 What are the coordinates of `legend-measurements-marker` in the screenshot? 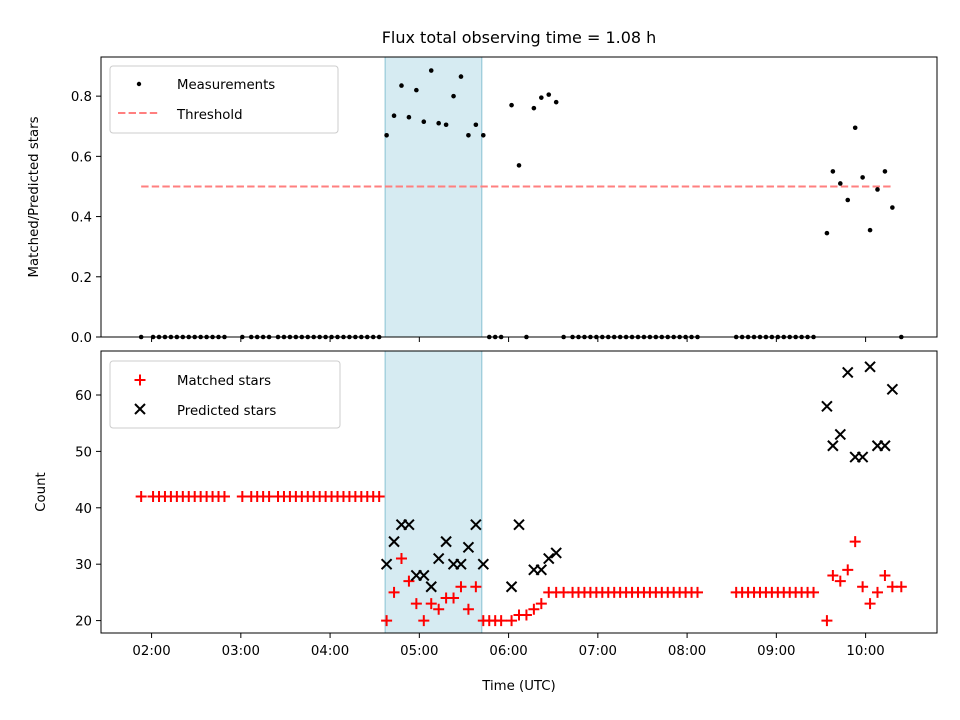 It's located at (139, 84).